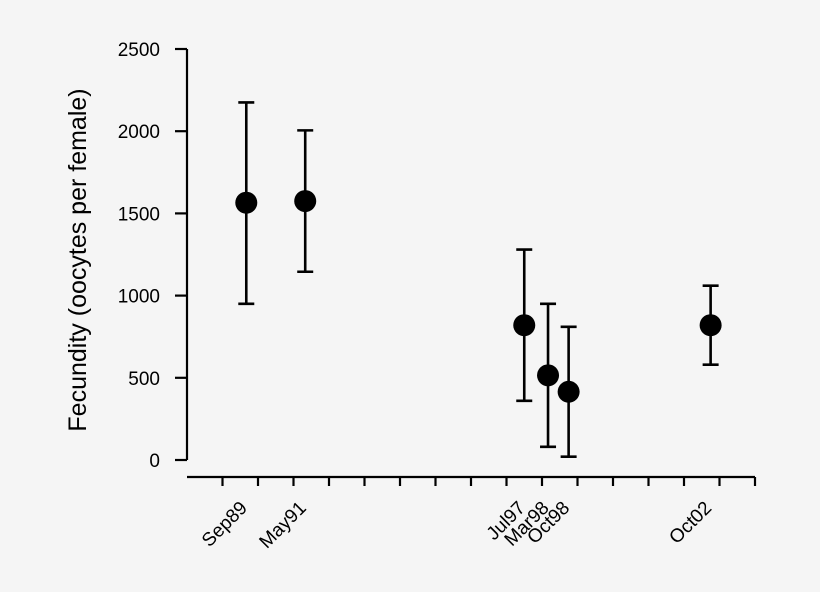 Image resolution: width=820 pixels, height=592 pixels. I want to click on y-tick-label: 2500, so click(139, 50).